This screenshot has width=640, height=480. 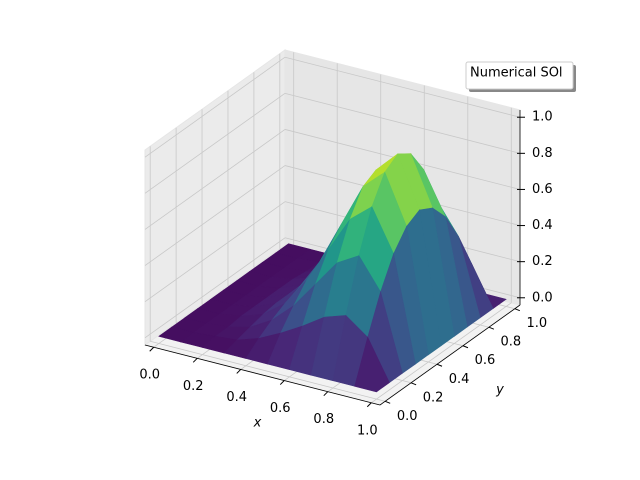 What do you see at coordinates (542, 297) in the screenshot?
I see `z-tick-label: 0.0` at bounding box center [542, 297].